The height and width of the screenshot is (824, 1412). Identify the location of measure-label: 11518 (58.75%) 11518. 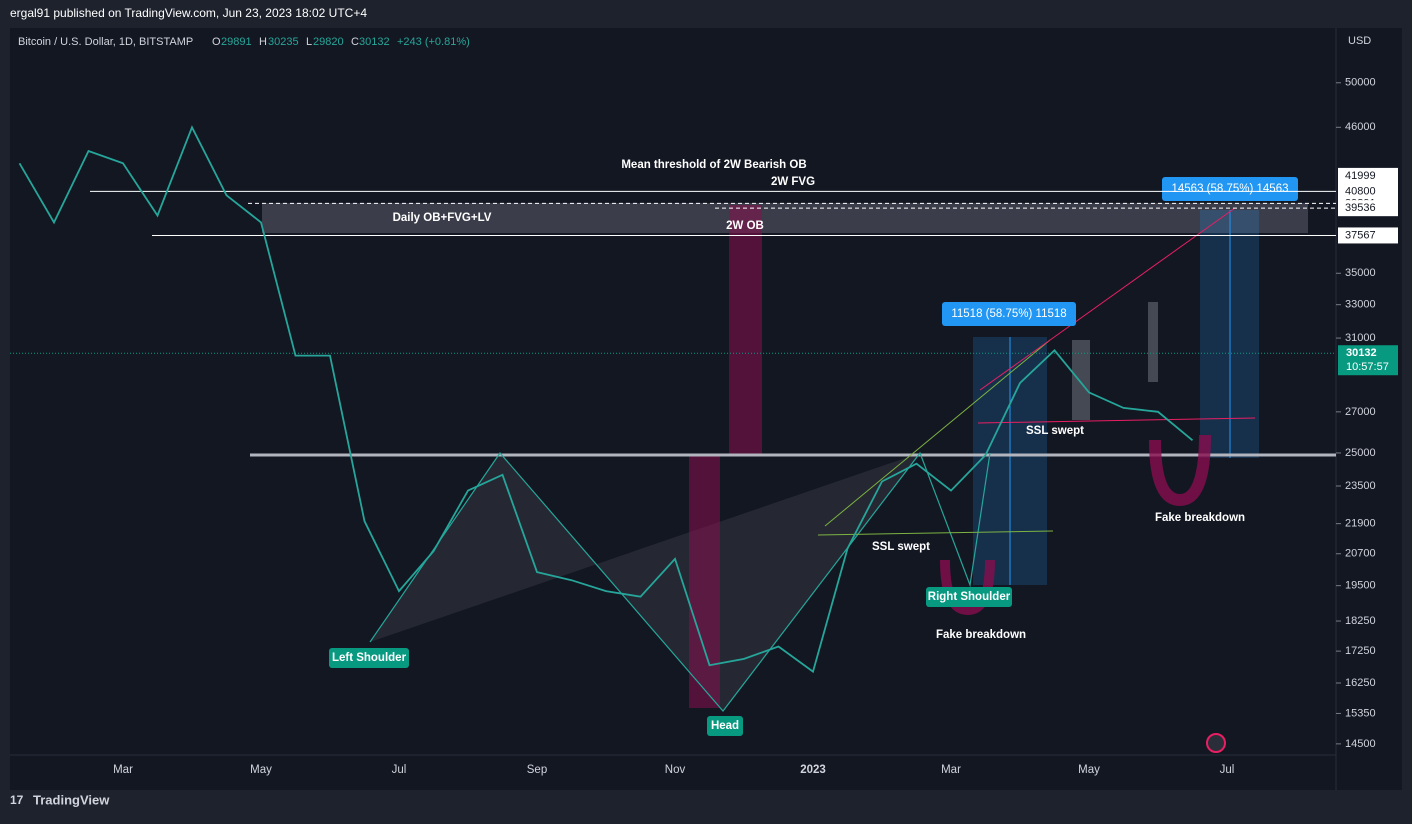
(1008, 314).